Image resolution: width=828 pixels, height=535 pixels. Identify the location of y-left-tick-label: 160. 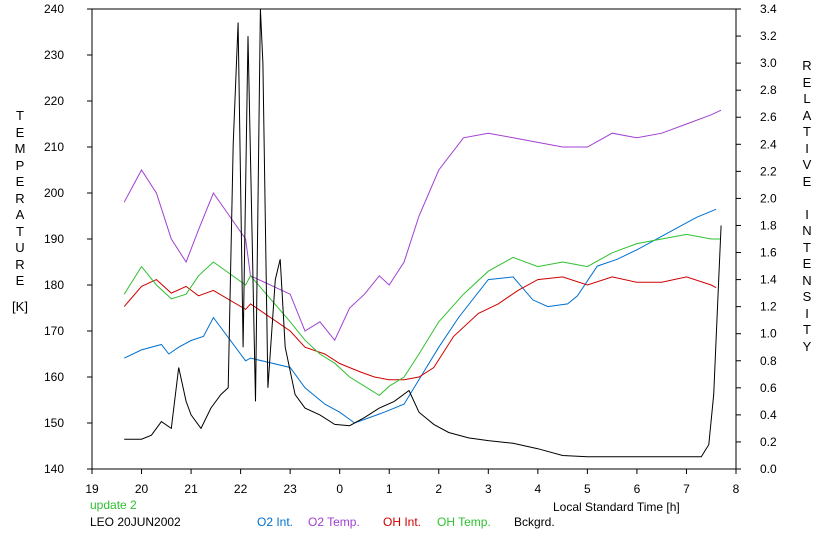
(54, 377).